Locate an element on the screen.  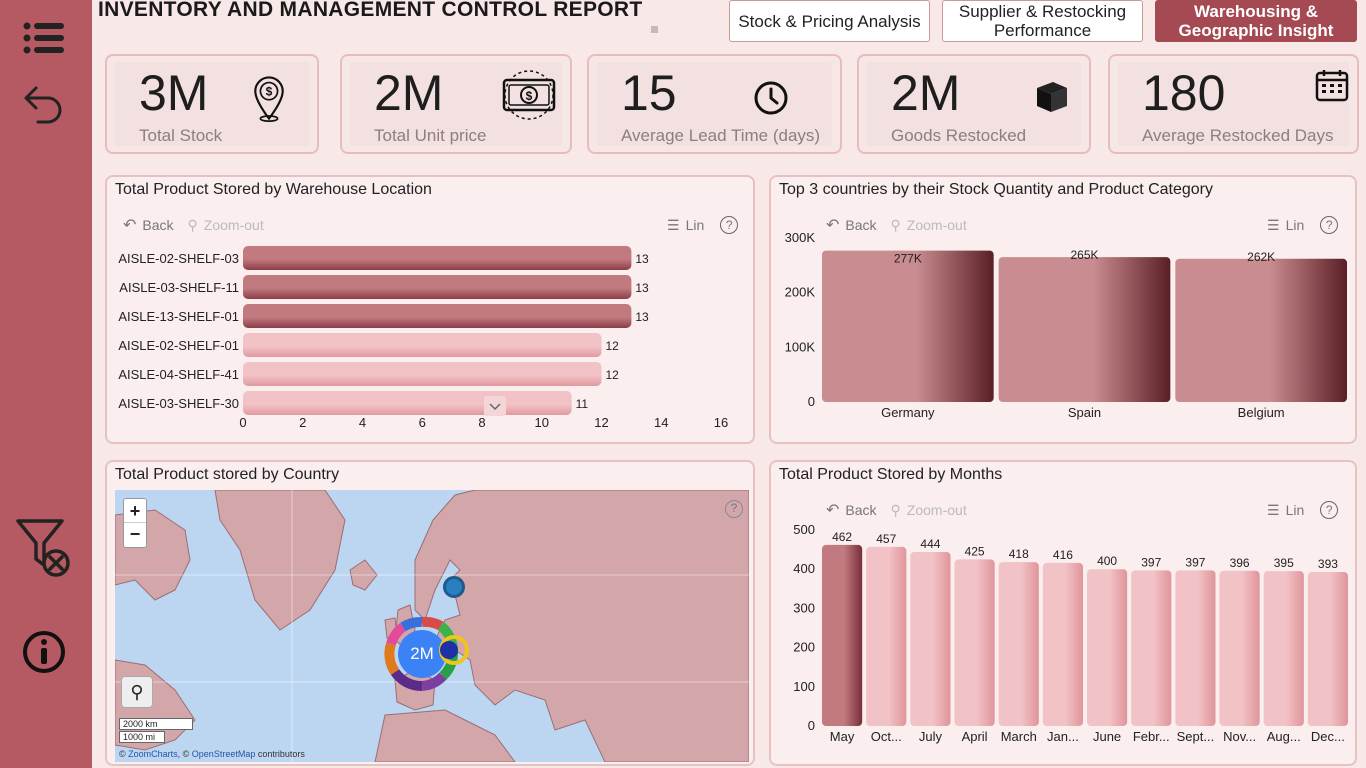
menu-icon is located at coordinates (44, 38).